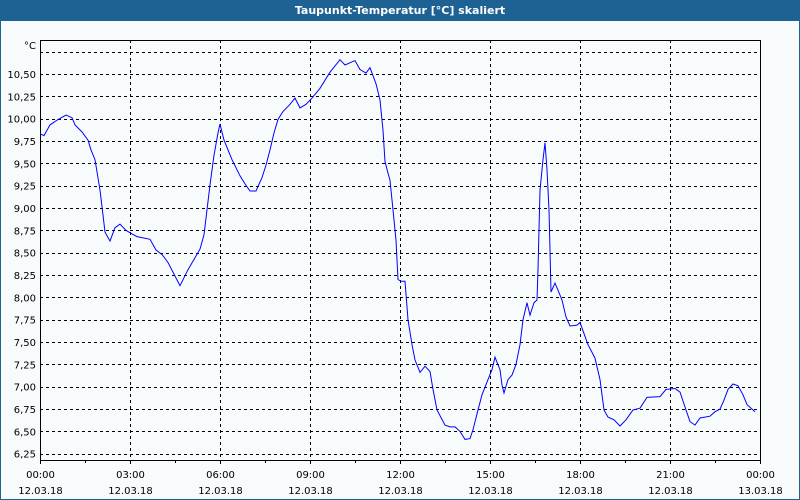 The width and height of the screenshot is (800, 500). Describe the element at coordinates (25, 343) in the screenshot. I see `y-tick-label: 7,50` at that location.